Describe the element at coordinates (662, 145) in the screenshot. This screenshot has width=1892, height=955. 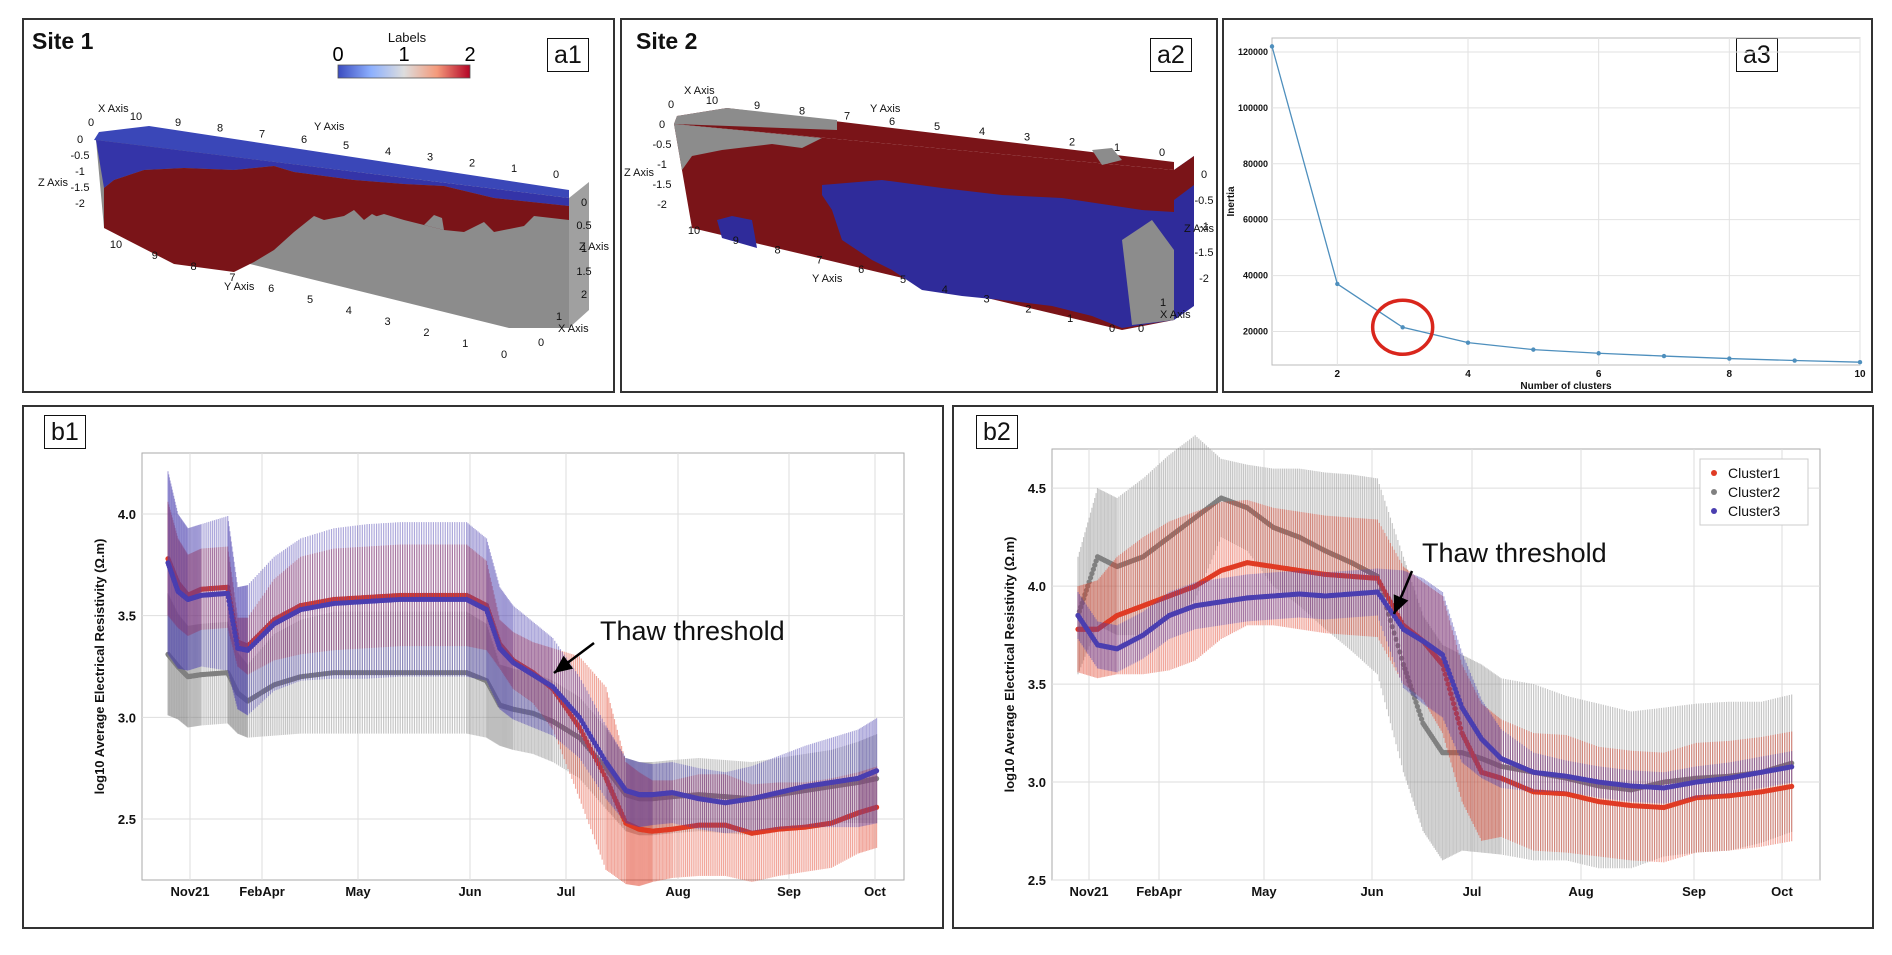
I see `axis-tick: -0.5` at that location.